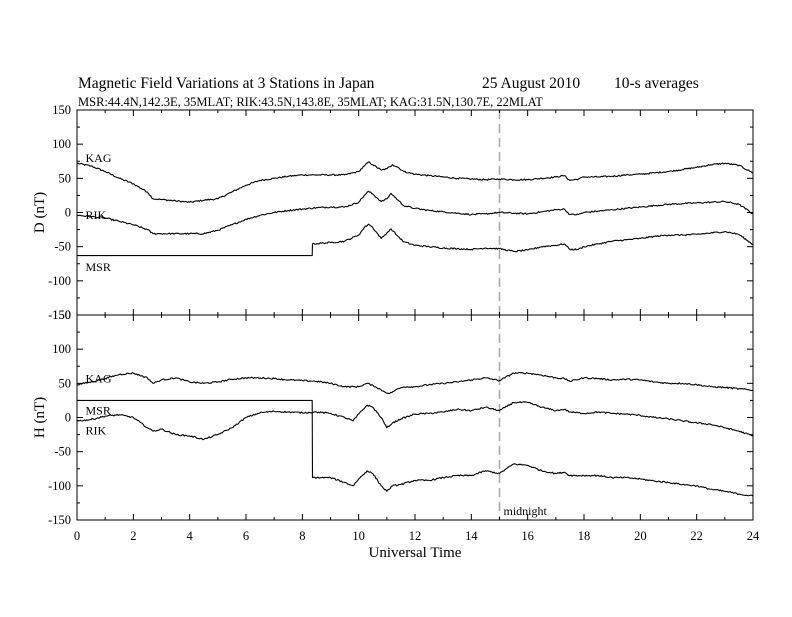 Image resolution: width=792 pixels, height=617 pixels. I want to click on ytick-label-h: 50, so click(65, 383).